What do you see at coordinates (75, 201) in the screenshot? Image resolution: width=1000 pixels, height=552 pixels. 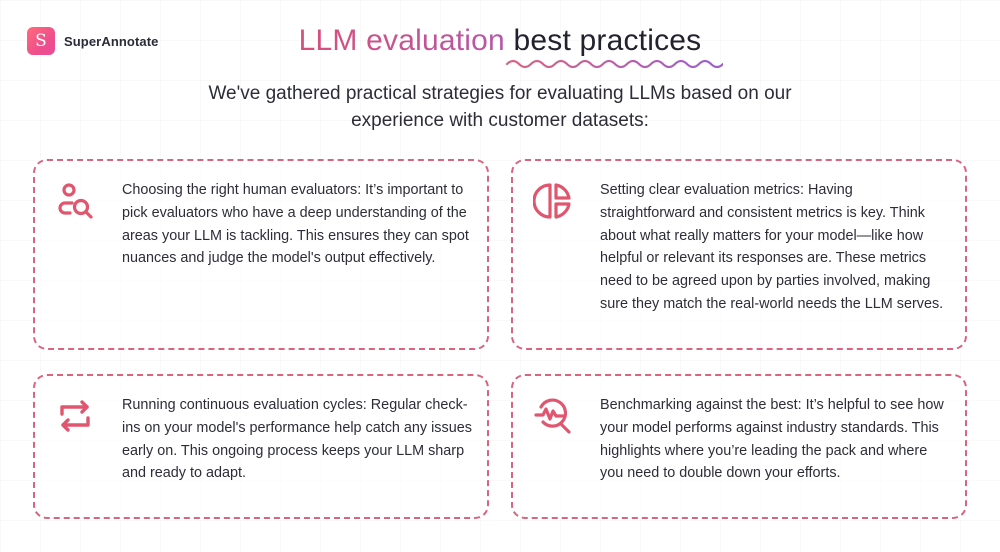 I see `user-search-icon` at bounding box center [75, 201].